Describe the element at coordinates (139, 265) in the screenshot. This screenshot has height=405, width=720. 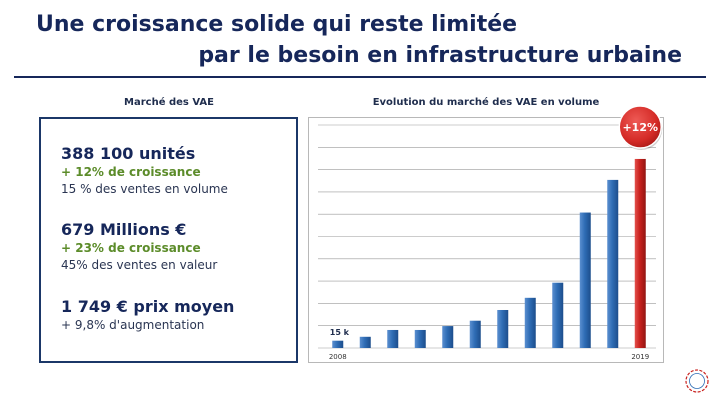
I see `stat-value-share: 45% des ventes en valeur` at that location.